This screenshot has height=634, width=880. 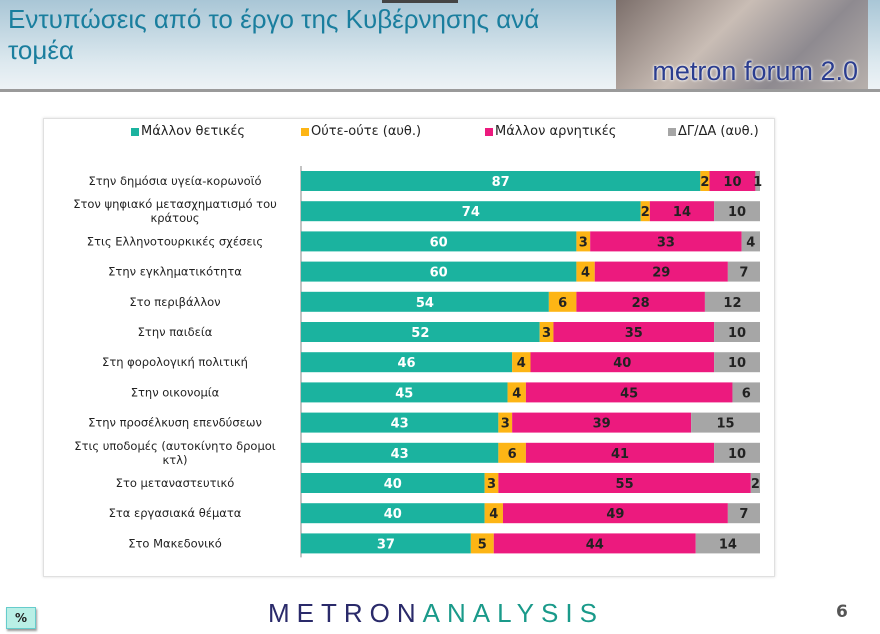 I want to click on data-label: 46, so click(x=407, y=363).